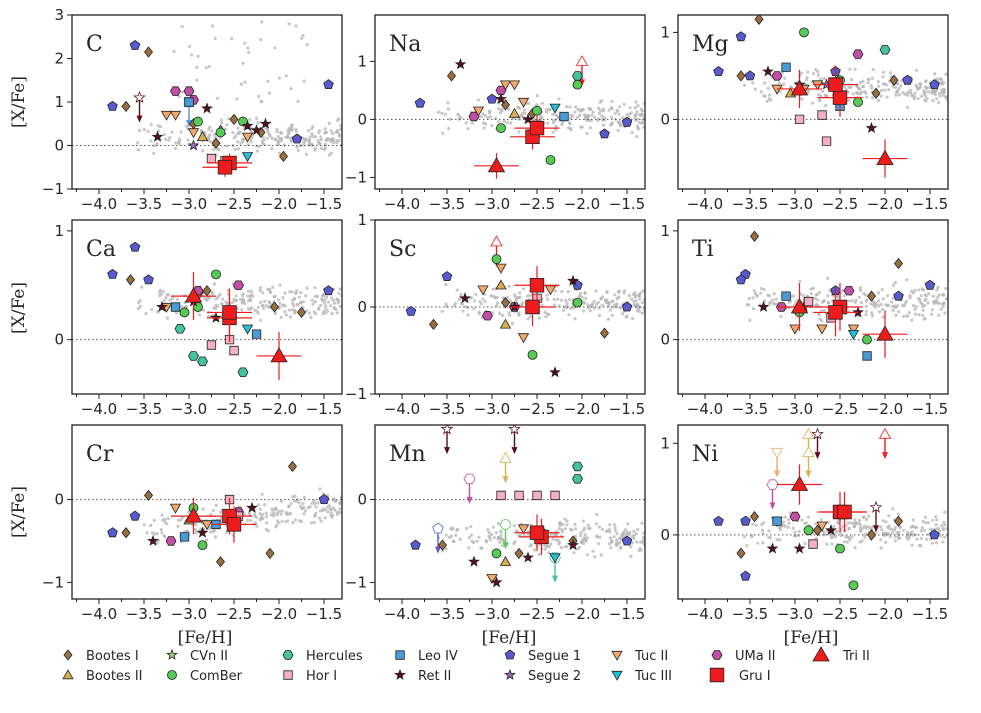 Image resolution: width=981 pixels, height=713 pixels. What do you see at coordinates (438, 656) in the screenshot?
I see `legend-label: Leo IV` at bounding box center [438, 656].